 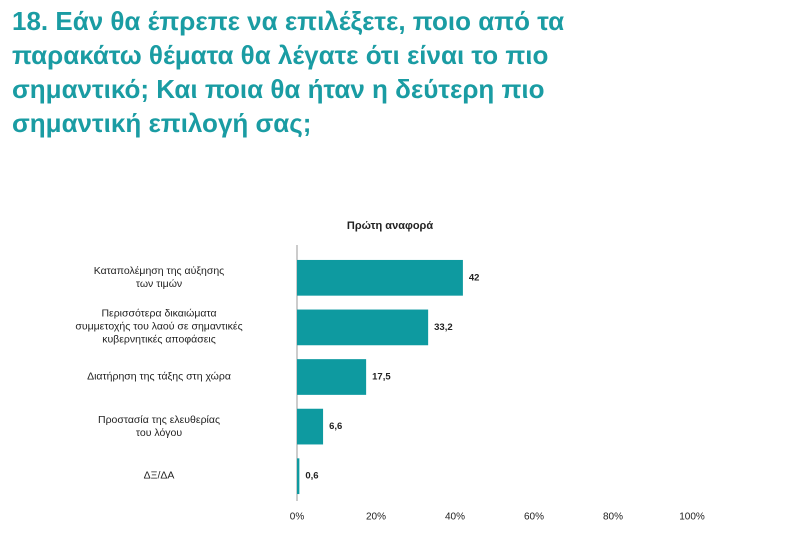 I want to click on y-tick-label: Καταπολέμηση της αύξησης των τιμών, so click(x=159, y=277).